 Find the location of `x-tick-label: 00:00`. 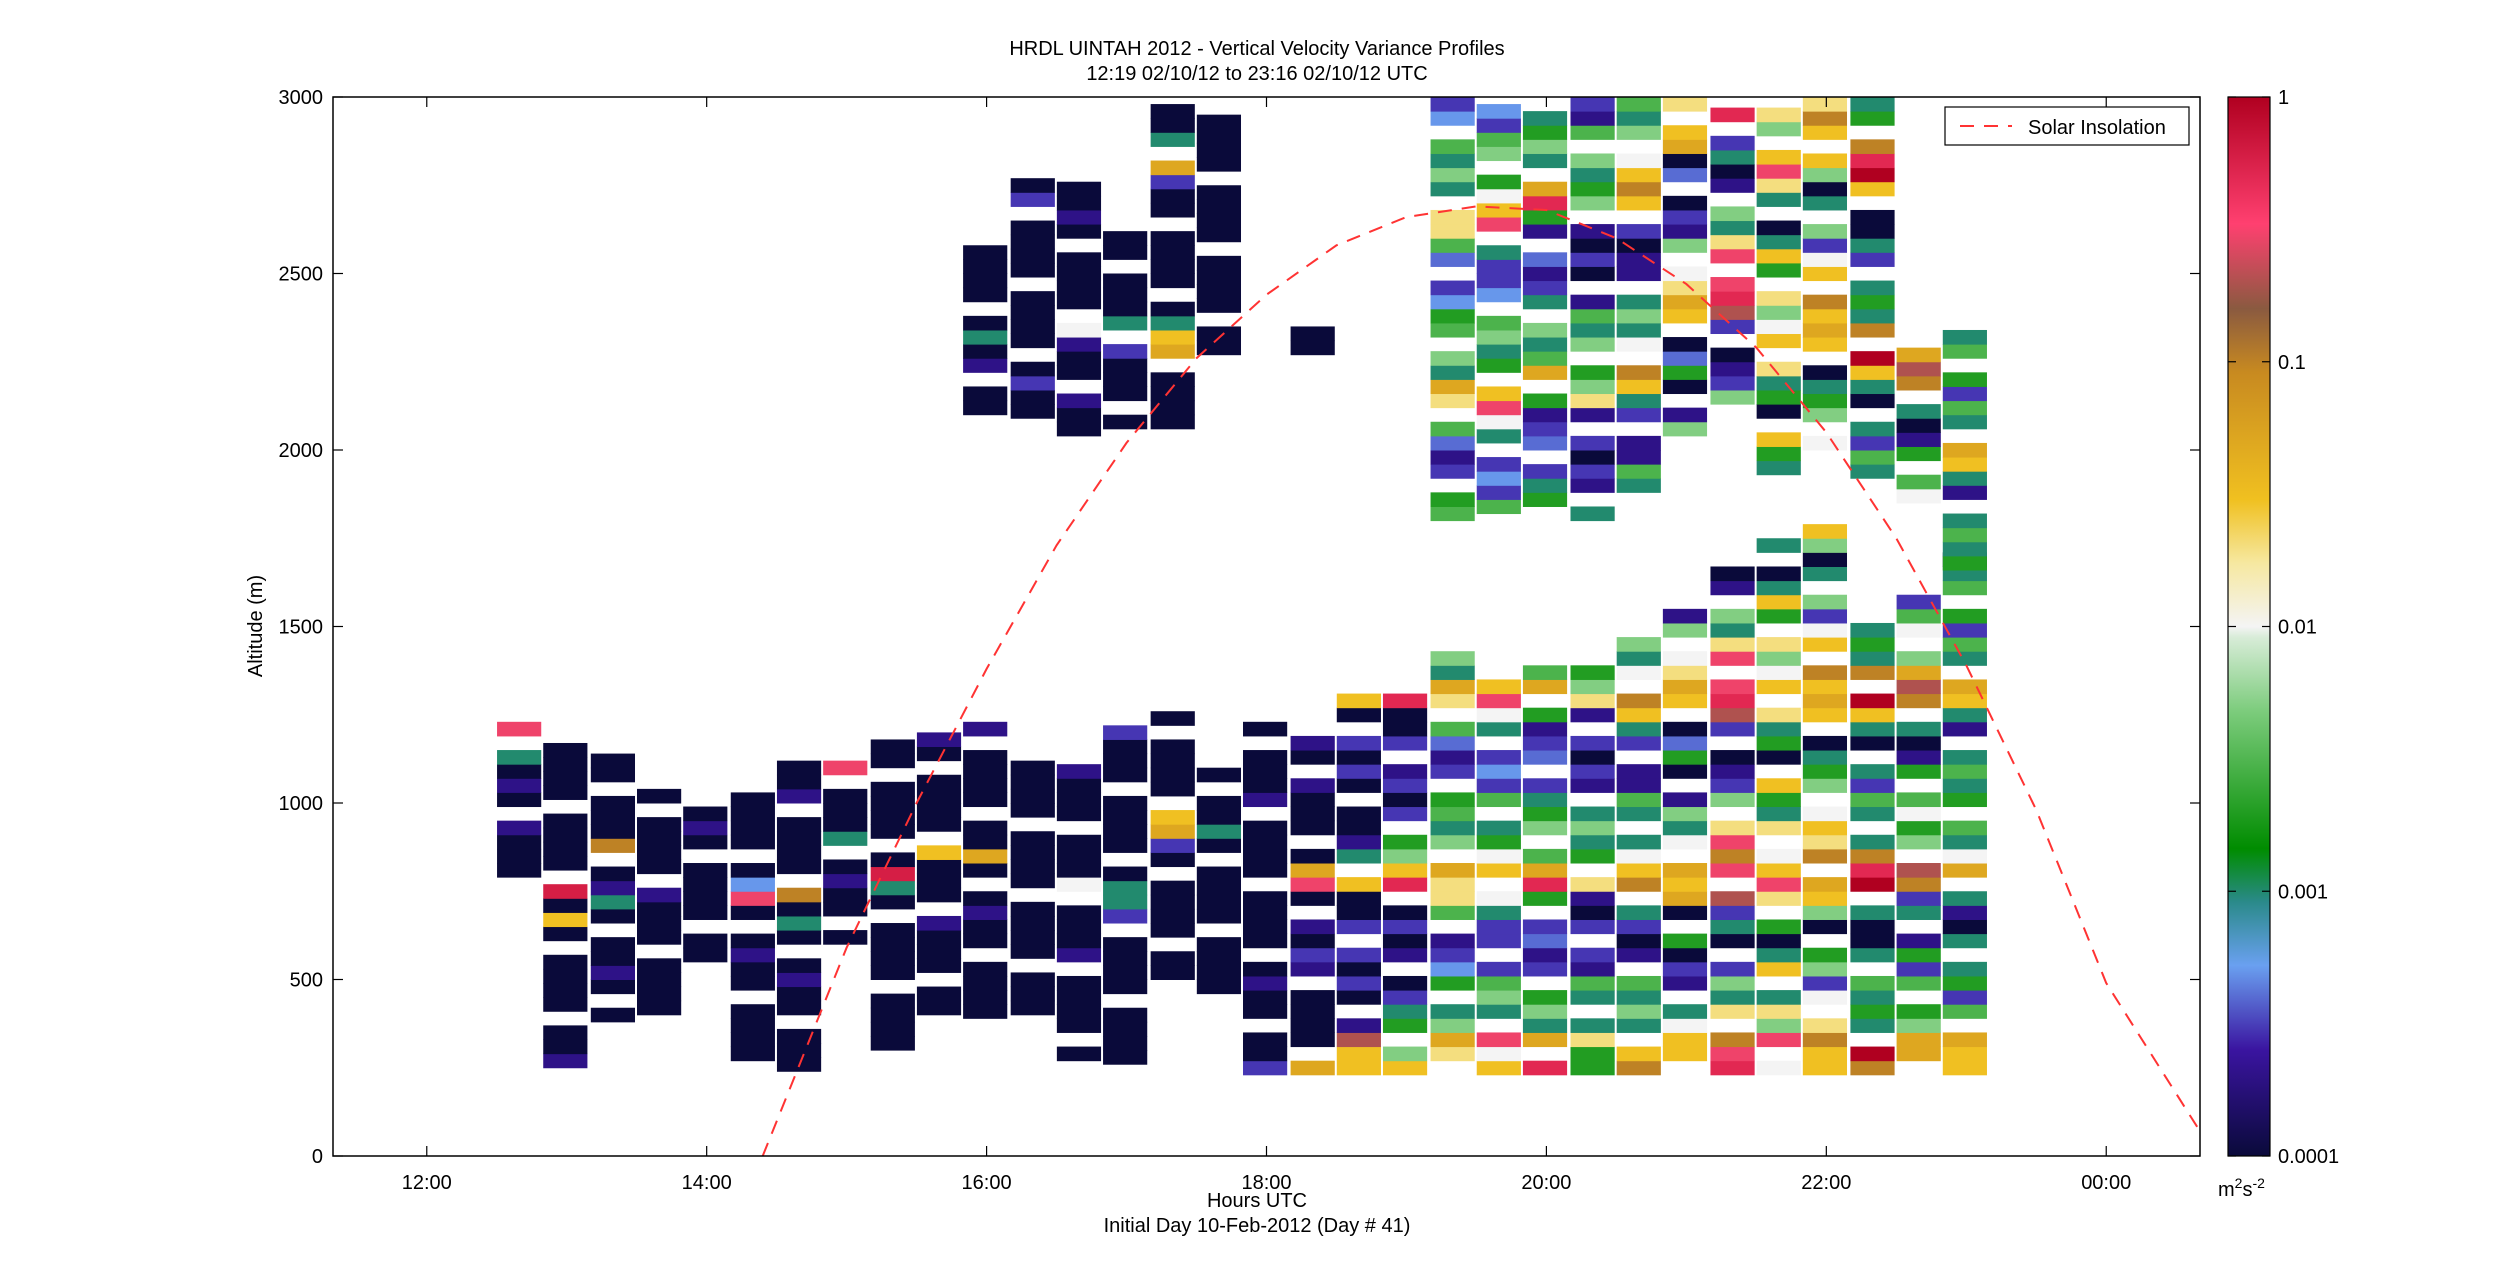

x-tick-label: 00:00 is located at coordinates (2106, 1183).